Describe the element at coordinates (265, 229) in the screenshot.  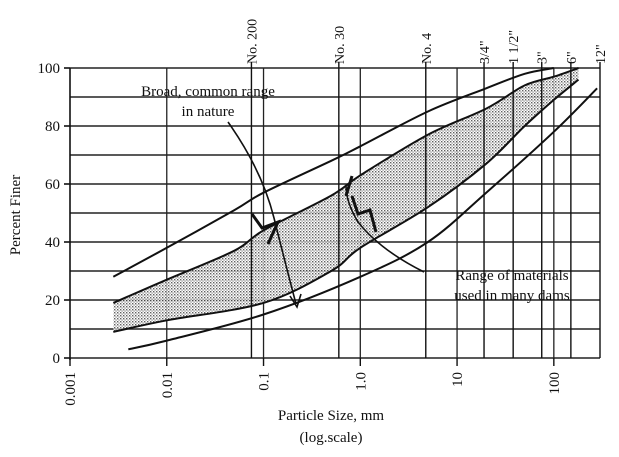
I see `marker-broad-range` at that location.